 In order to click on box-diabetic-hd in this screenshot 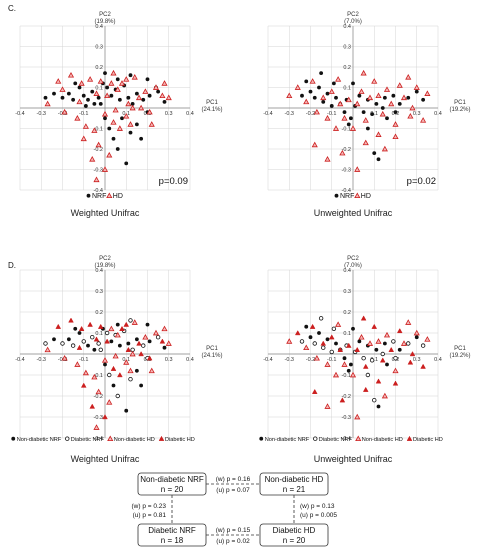, I will do `click(294, 535)`.